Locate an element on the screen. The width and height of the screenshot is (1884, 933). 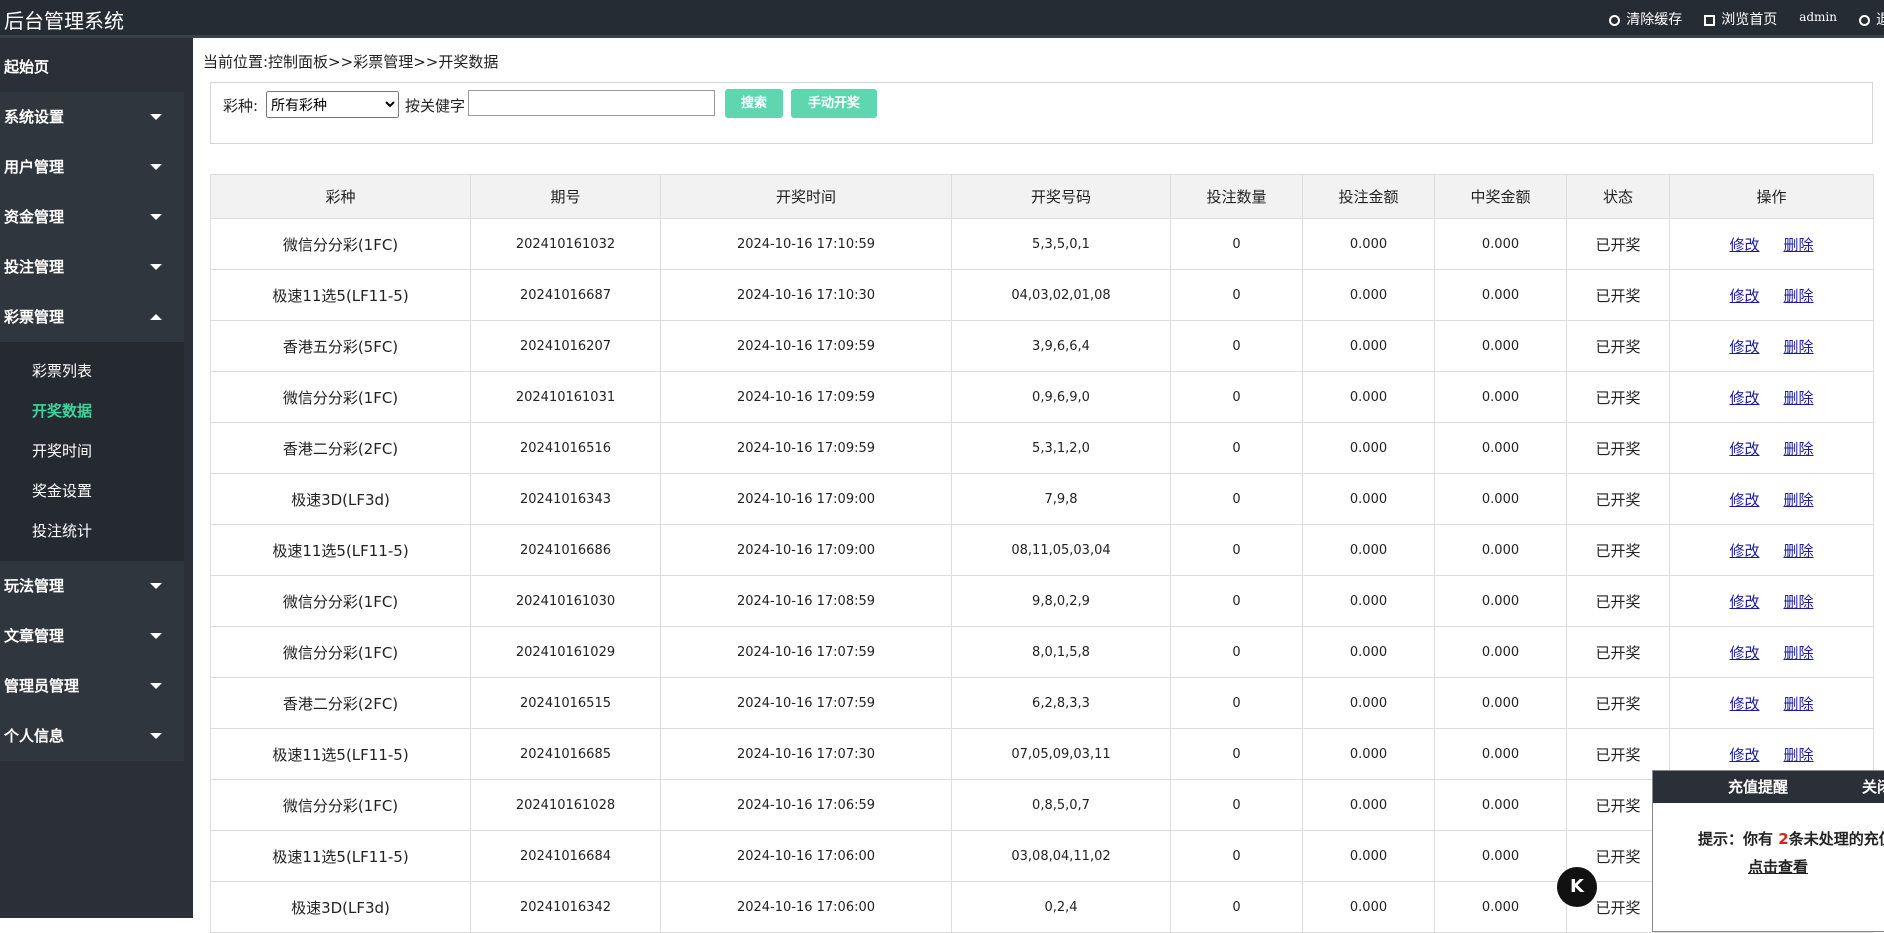
cell: 20241016686 is located at coordinates (565, 550).